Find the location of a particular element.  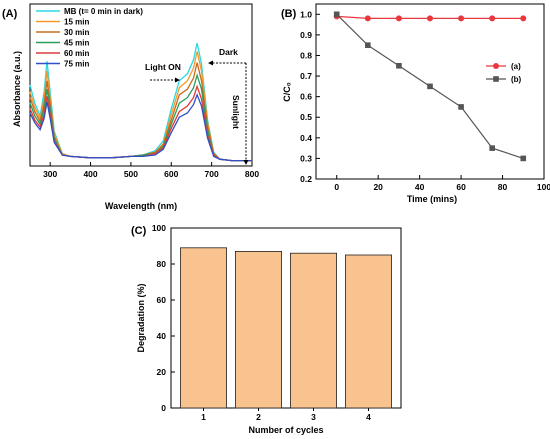

panel-b-xtick-label: 0 is located at coordinates (336, 187).